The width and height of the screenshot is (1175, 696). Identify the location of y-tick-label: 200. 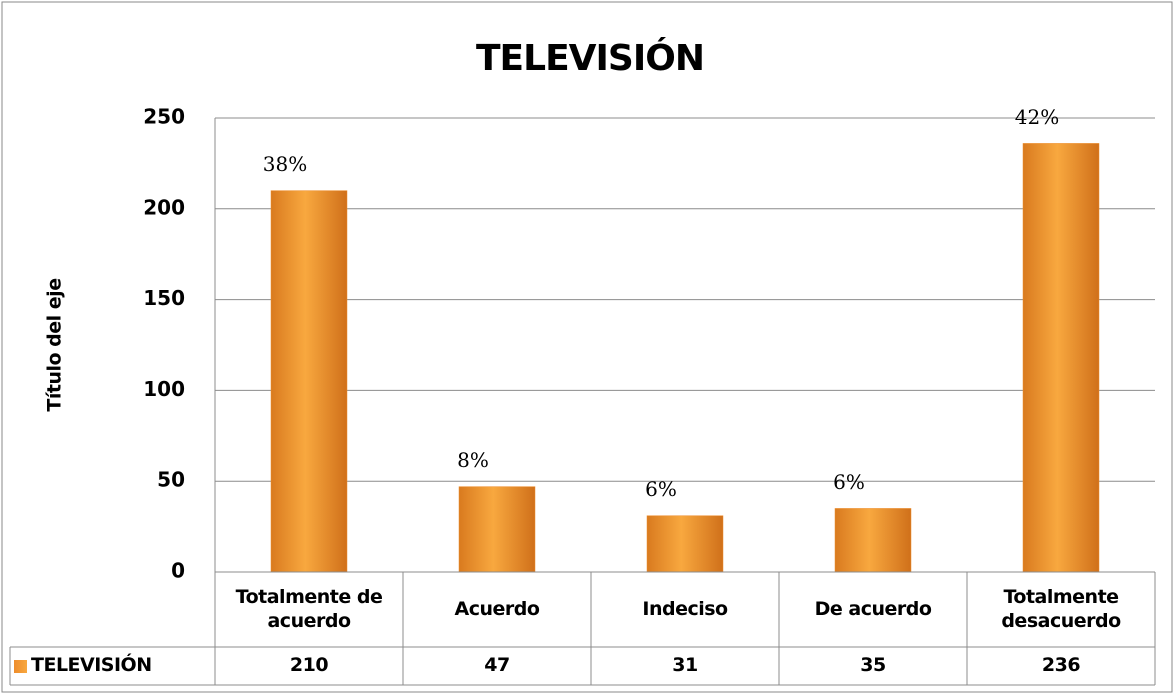
(164, 207).